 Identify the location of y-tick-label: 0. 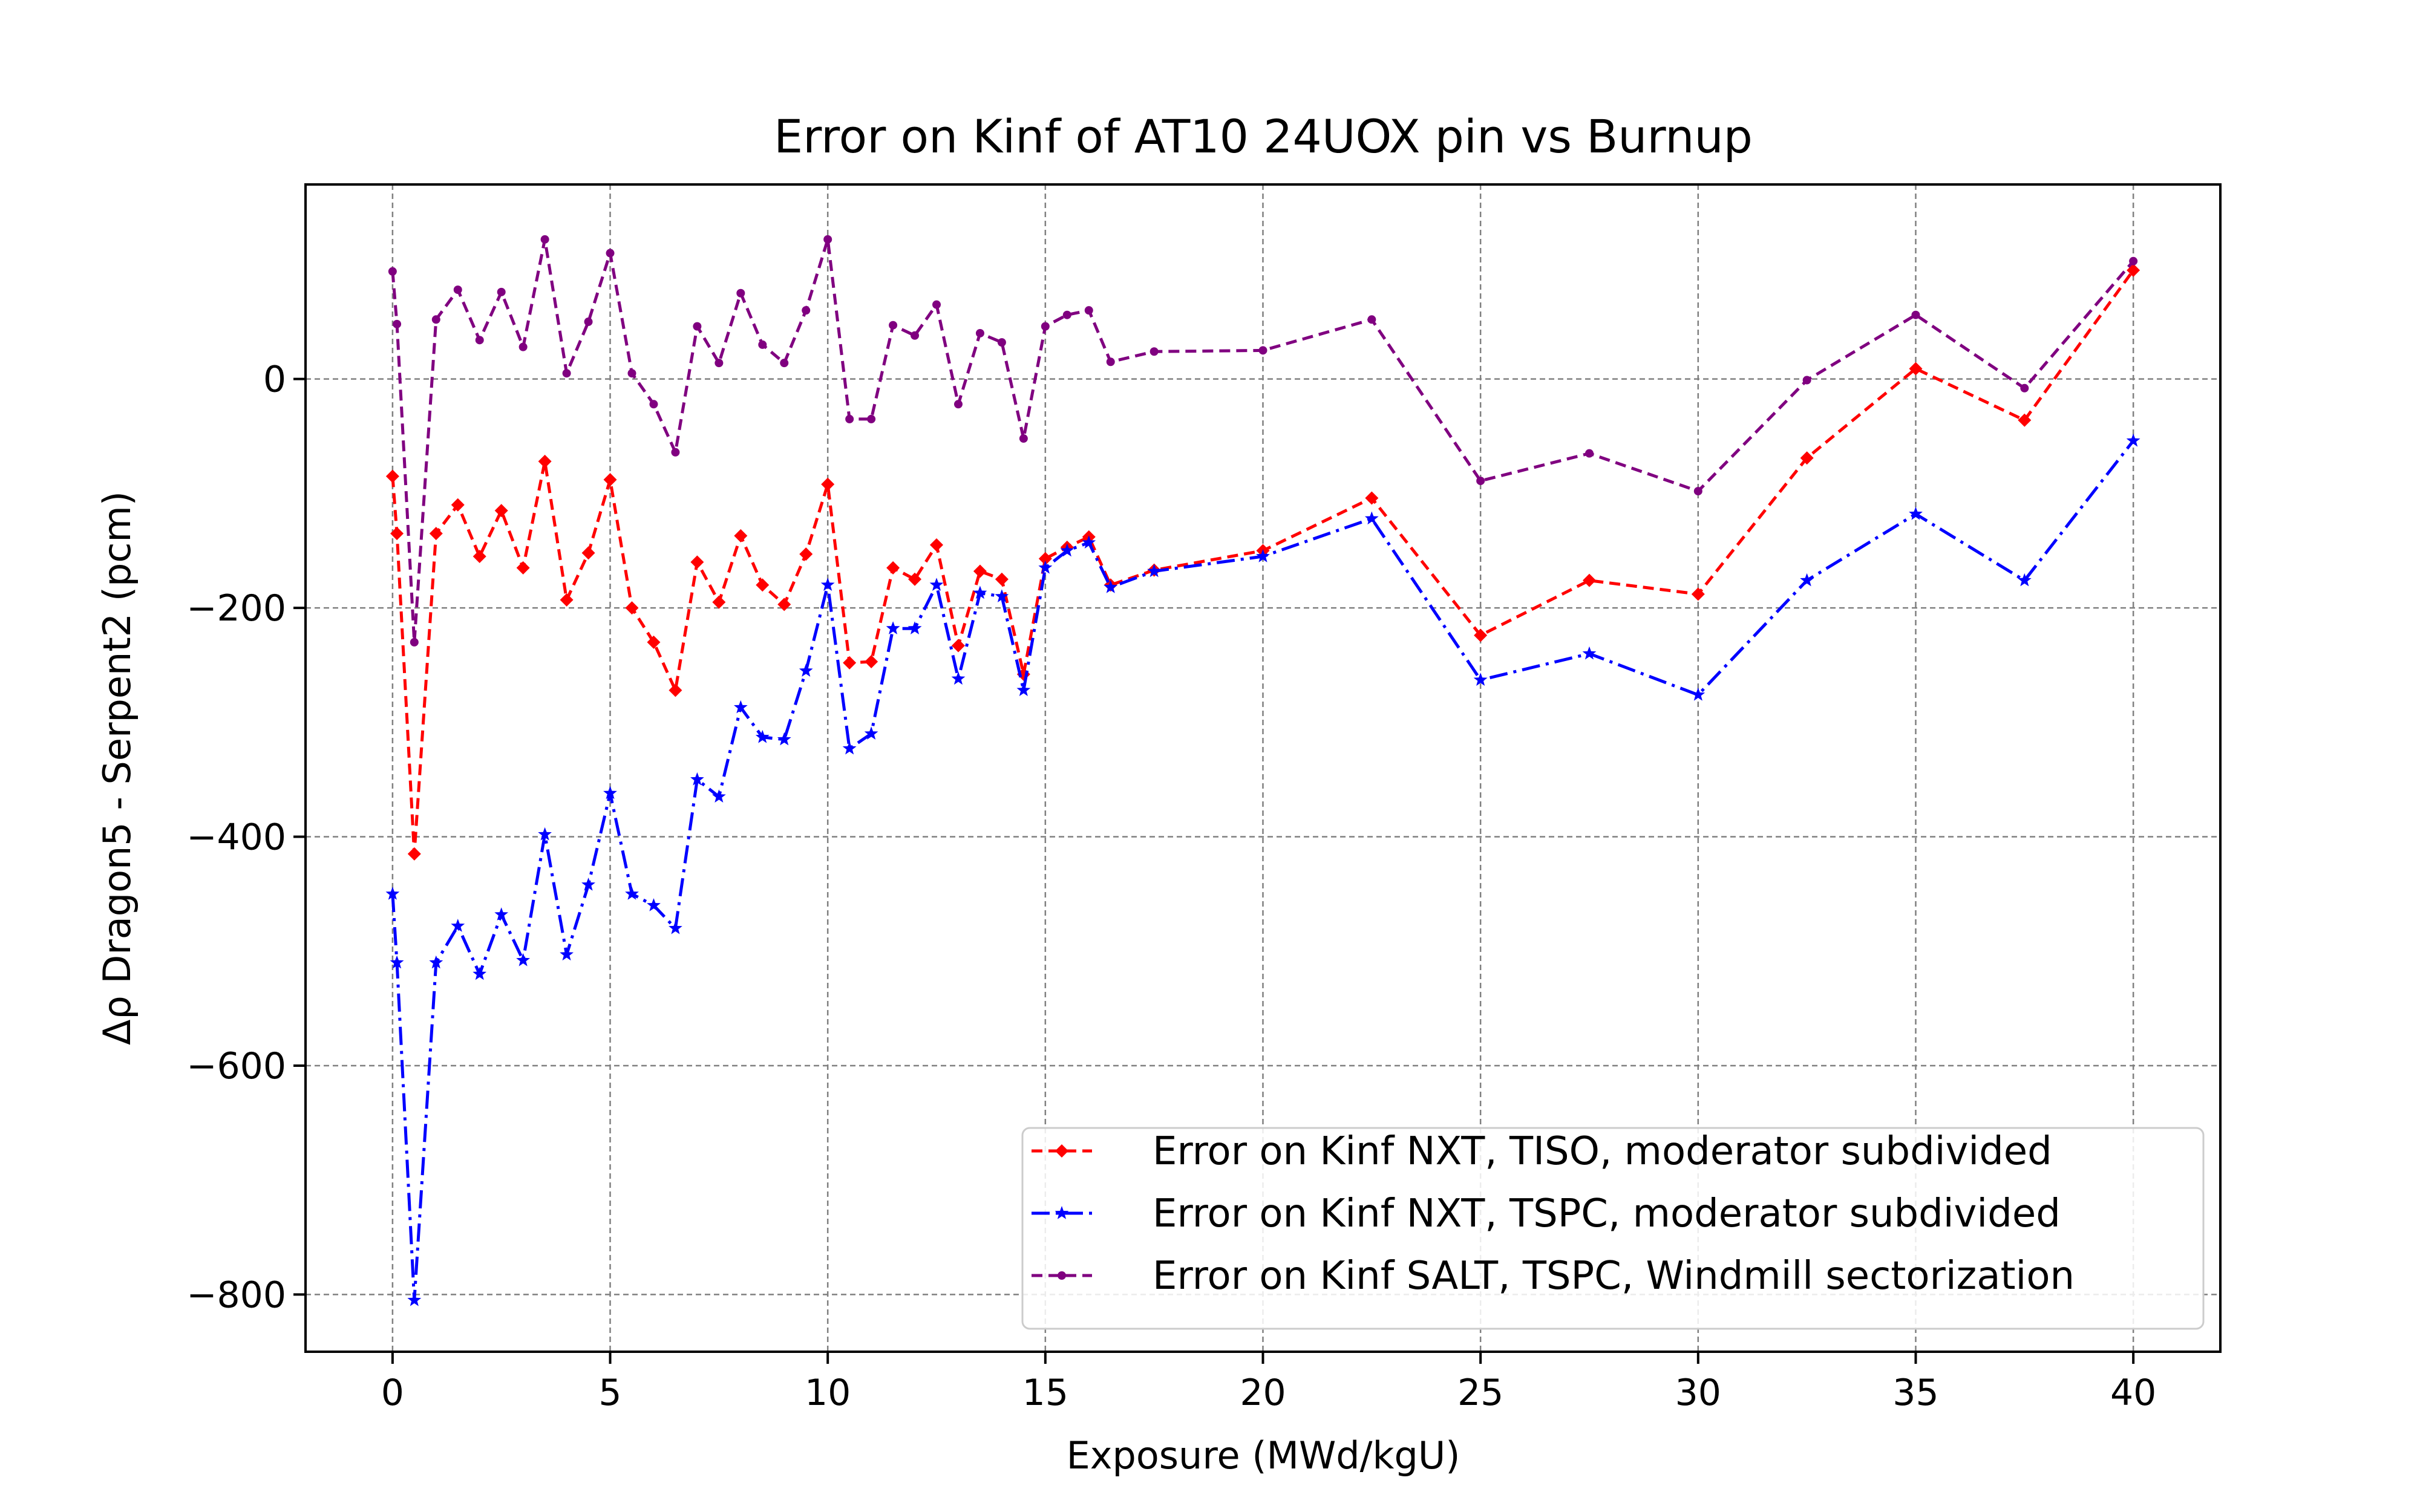
(274, 380).